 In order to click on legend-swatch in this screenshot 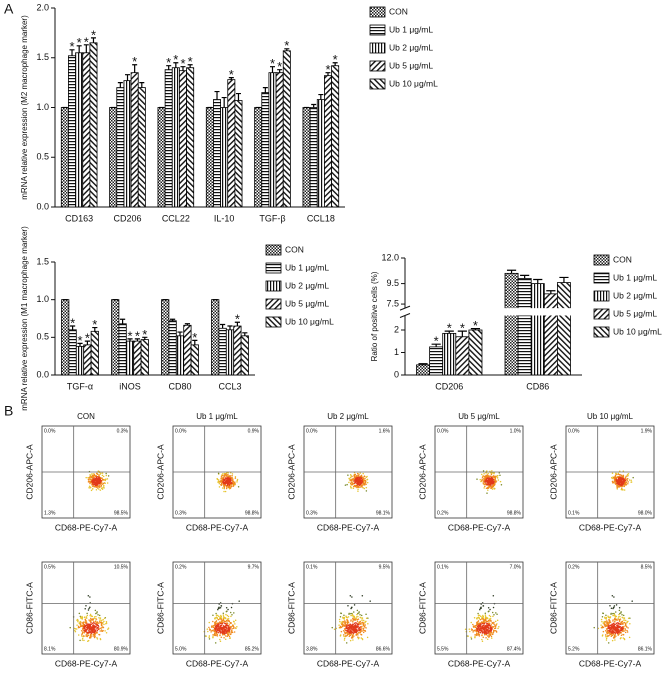, I will do `click(273, 286)`.